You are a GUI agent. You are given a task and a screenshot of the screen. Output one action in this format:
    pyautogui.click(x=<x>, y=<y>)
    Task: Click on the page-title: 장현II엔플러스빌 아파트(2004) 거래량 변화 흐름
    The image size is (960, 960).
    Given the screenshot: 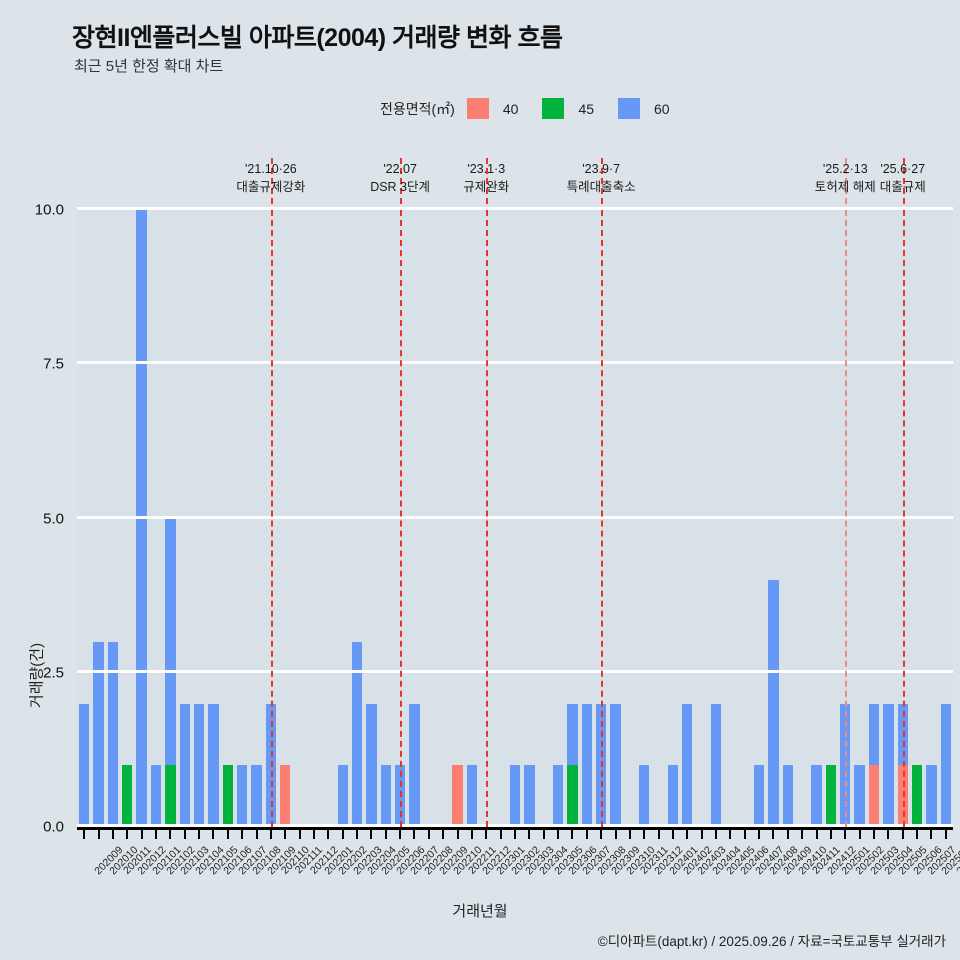 What is the action you would take?
    pyautogui.click(x=317, y=38)
    